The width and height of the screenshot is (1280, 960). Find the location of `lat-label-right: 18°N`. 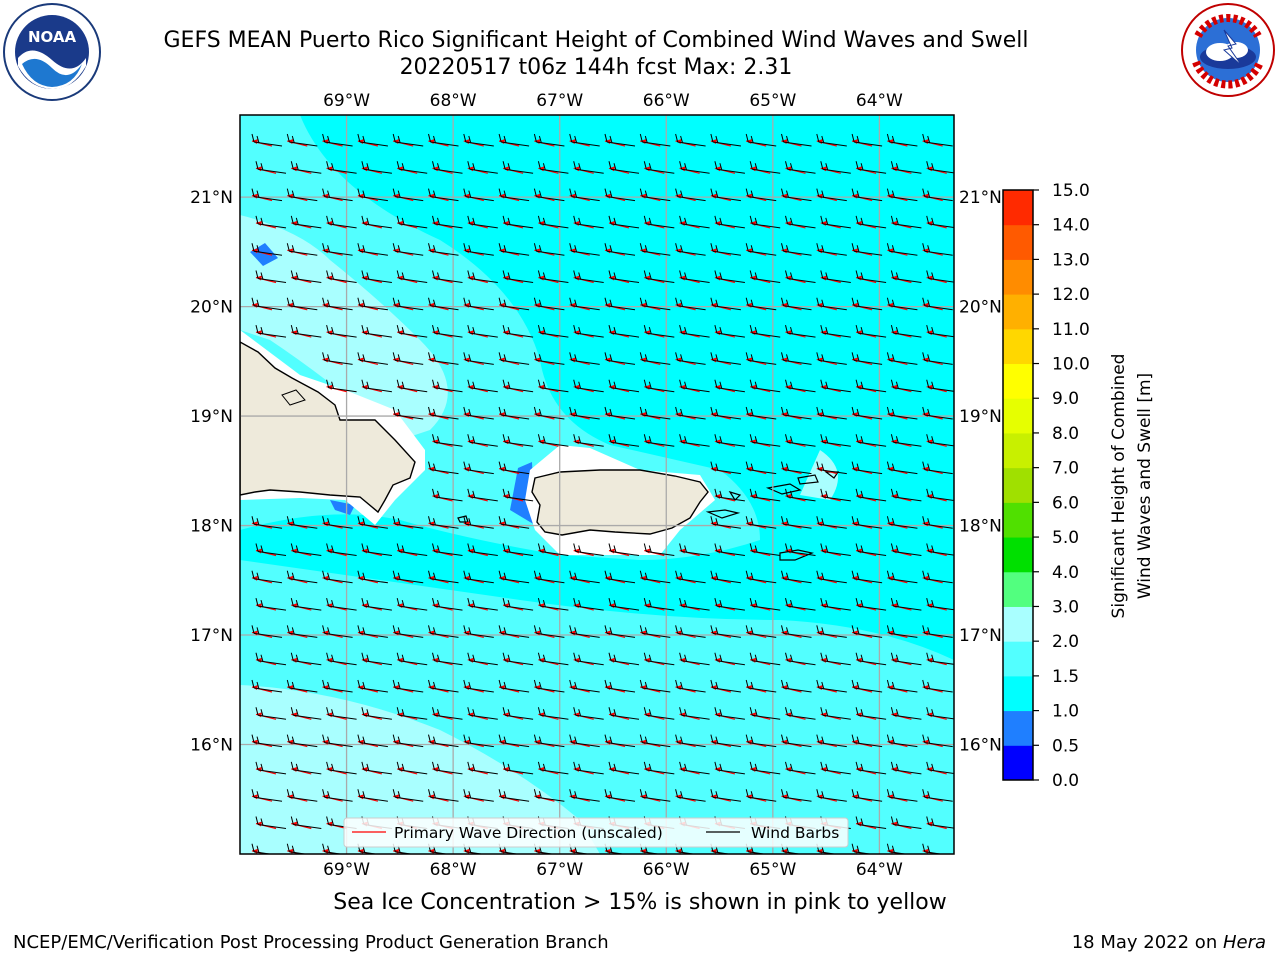

lat-label-right: 18°N is located at coordinates (980, 527).